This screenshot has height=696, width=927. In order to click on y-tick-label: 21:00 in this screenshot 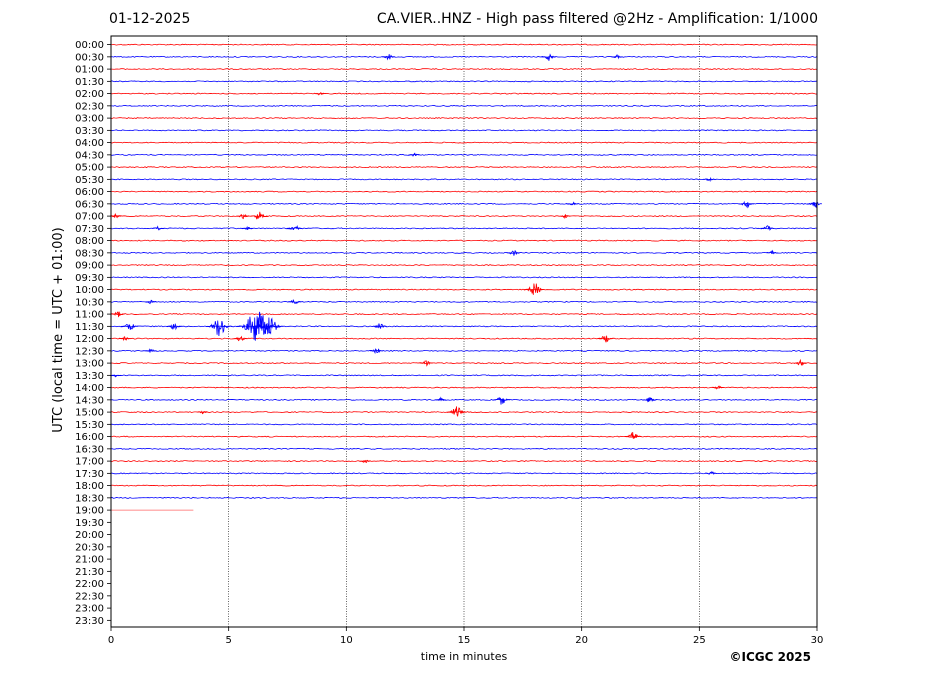, I will do `click(89, 560)`.